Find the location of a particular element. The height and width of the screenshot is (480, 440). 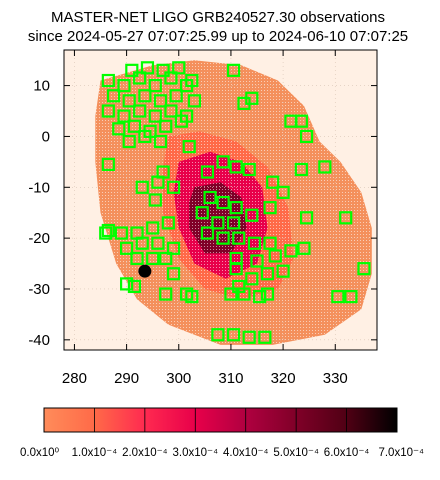

x-tick-label: 290 is located at coordinates (126, 378).